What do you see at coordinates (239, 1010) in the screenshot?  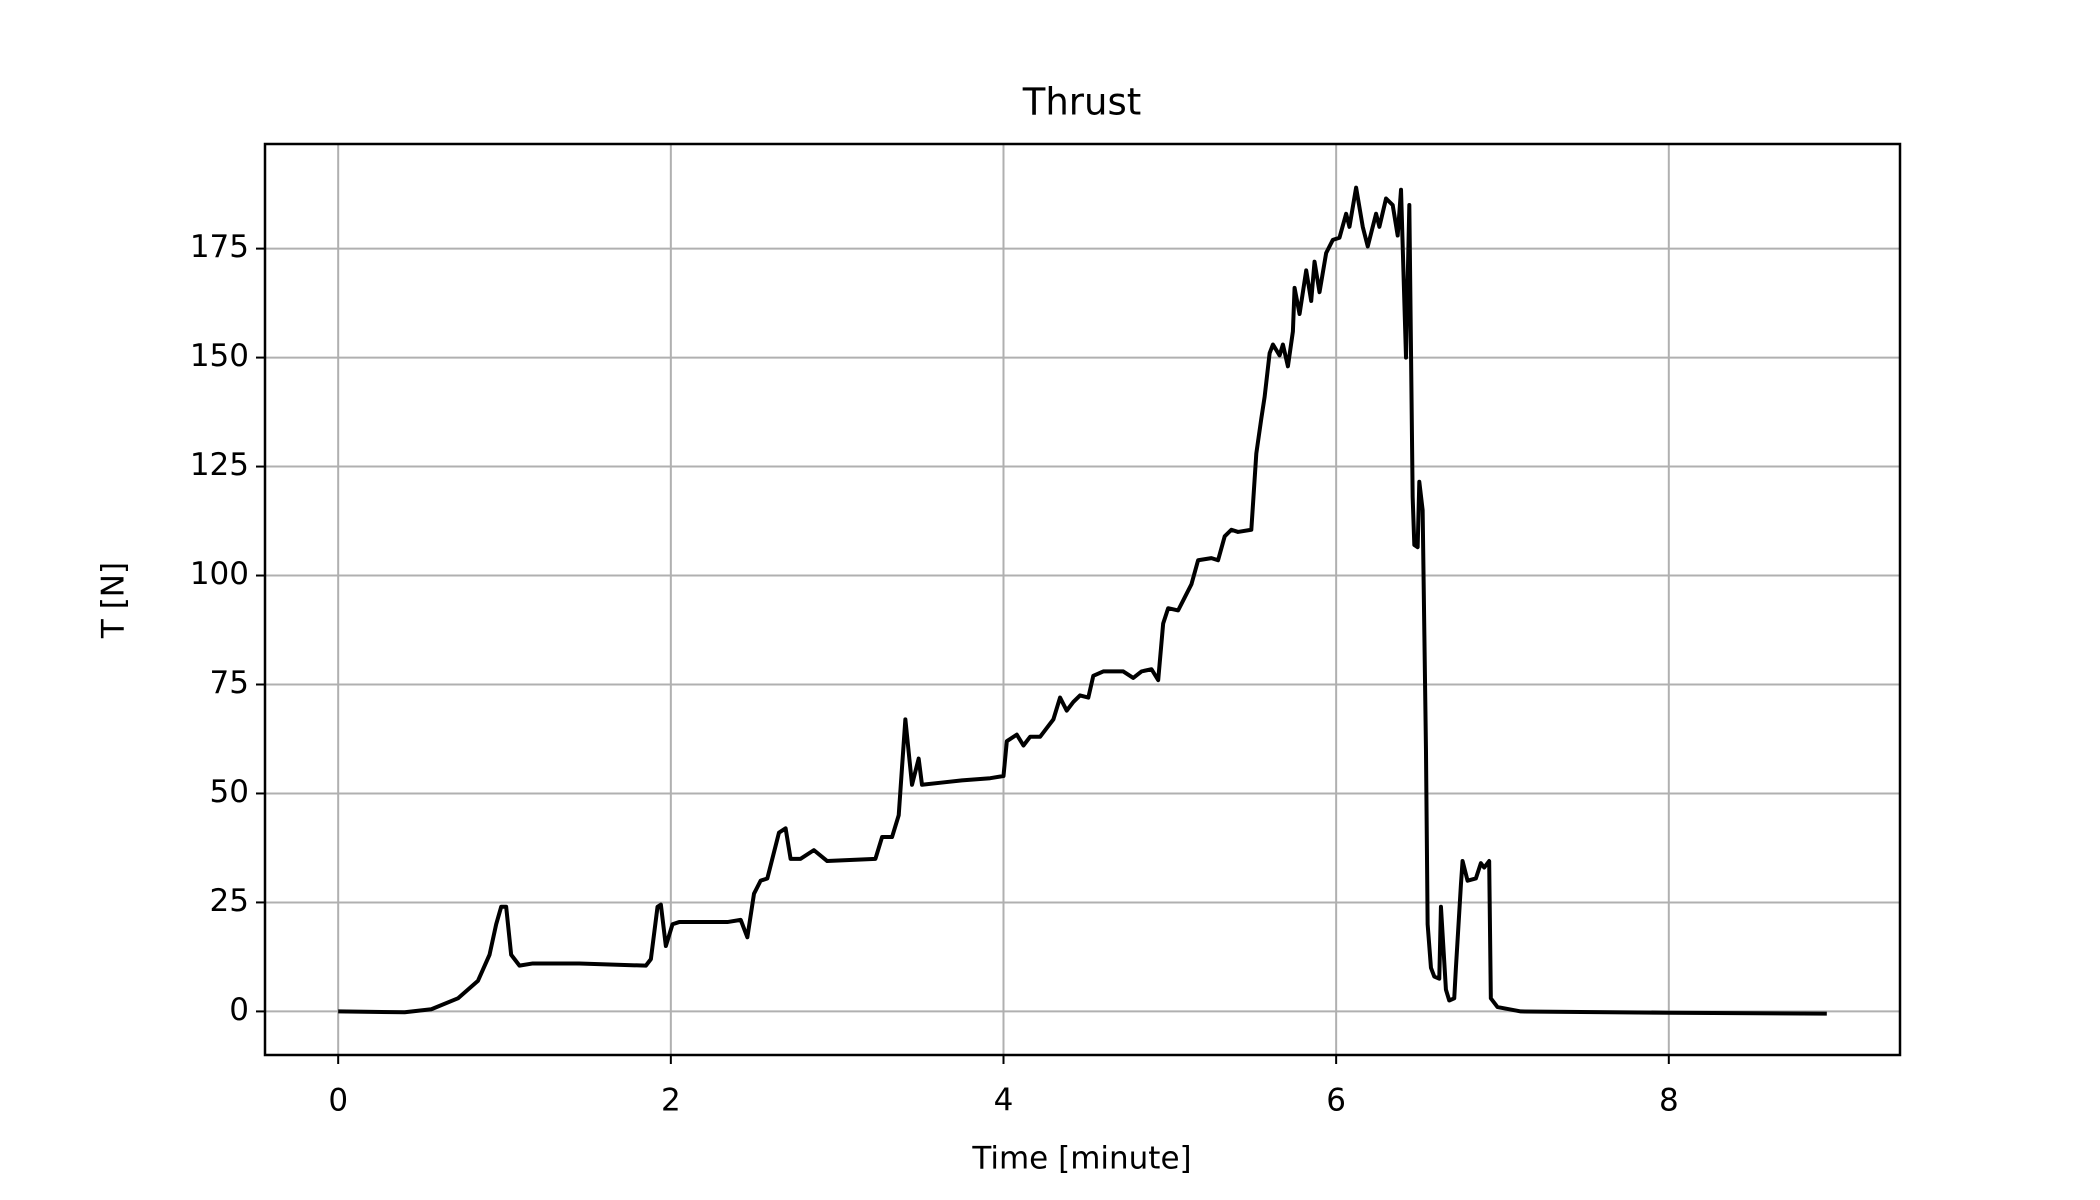 I see `y-tick-label: 0` at bounding box center [239, 1010].